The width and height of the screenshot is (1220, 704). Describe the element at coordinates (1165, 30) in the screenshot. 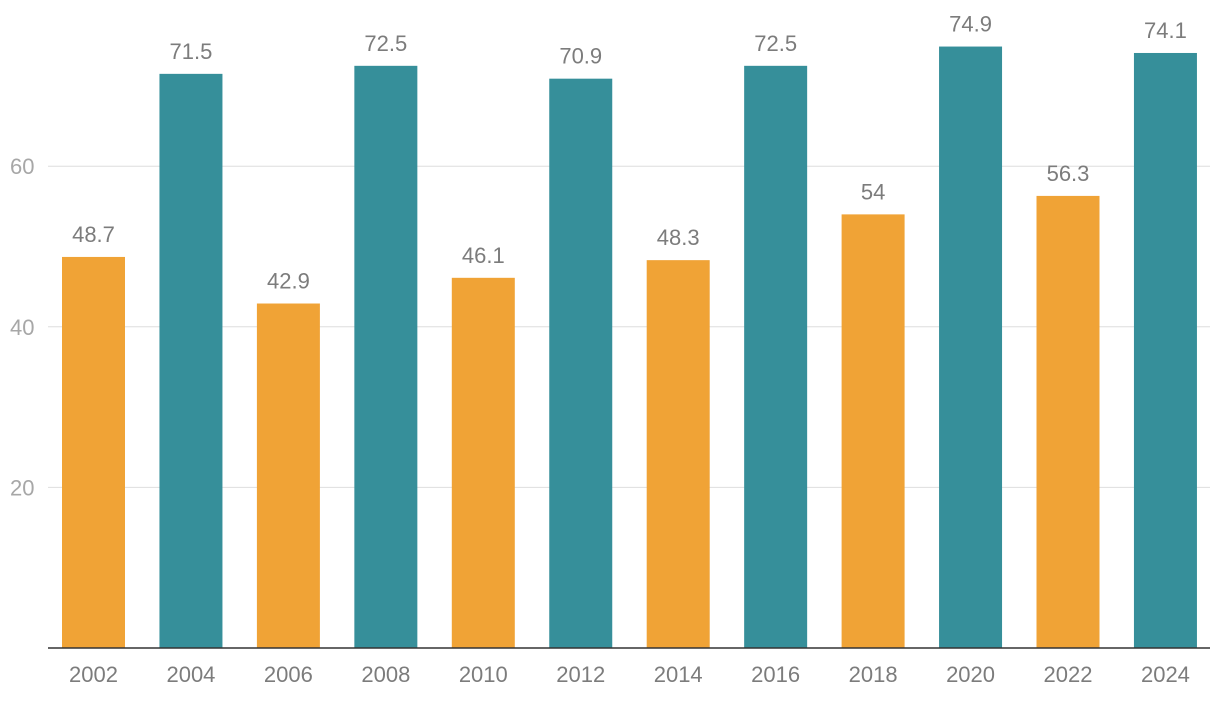

I see `data-label-2024: 74.1` at that location.